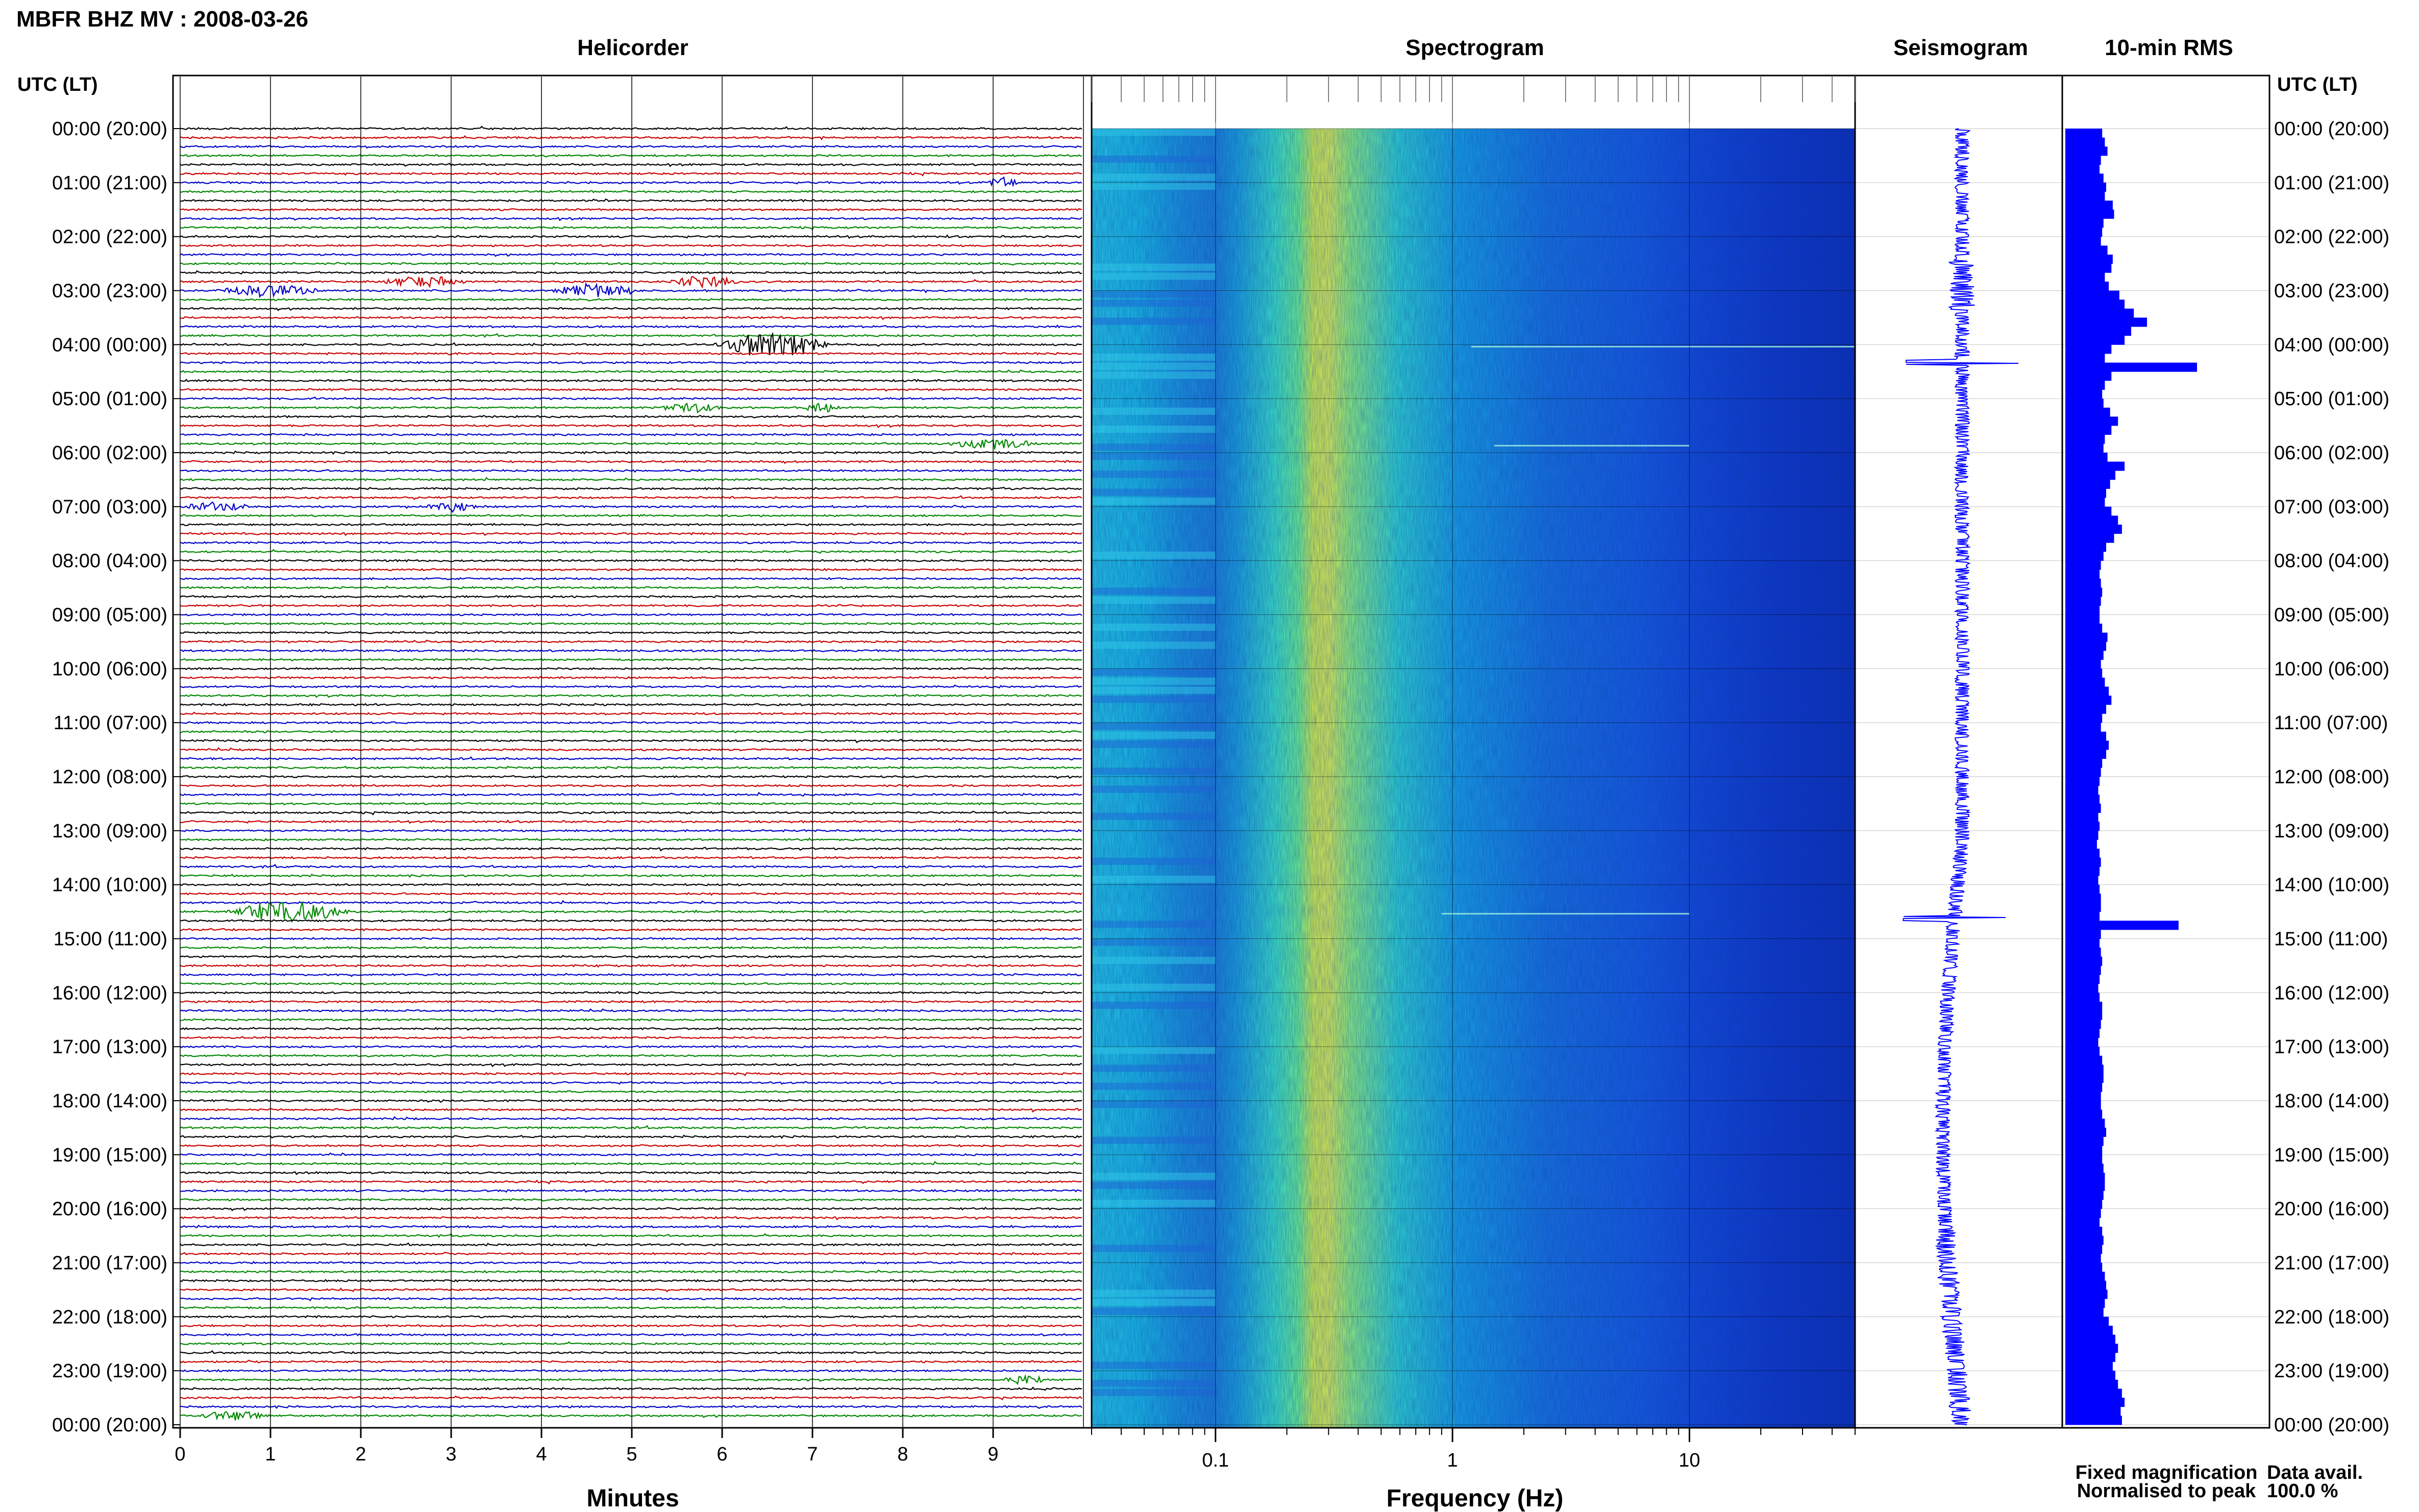  Describe the element at coordinates (109, 831) in the screenshot. I see `time-label-left: 13:00 (09:00)` at that location.